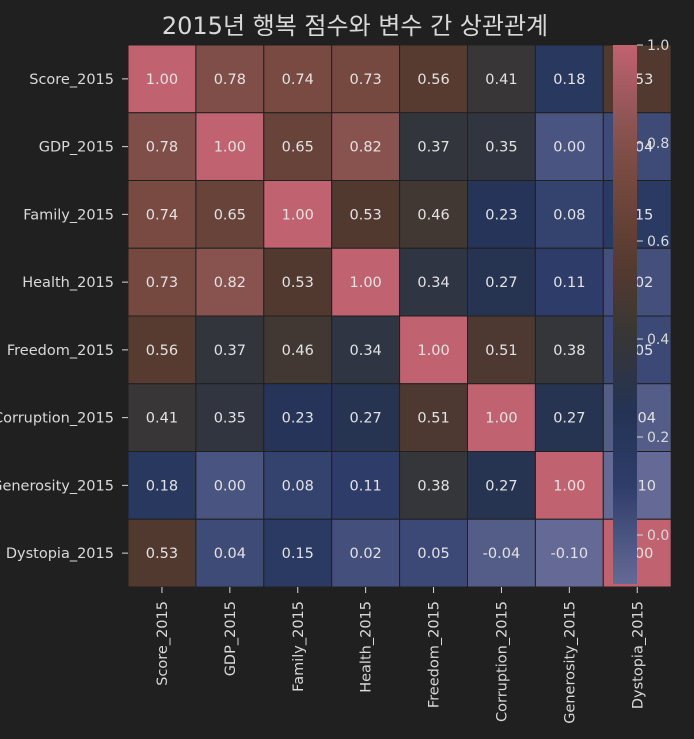 The height and width of the screenshot is (739, 694). I want to click on cell-value-label: 0.65, so click(230, 215).